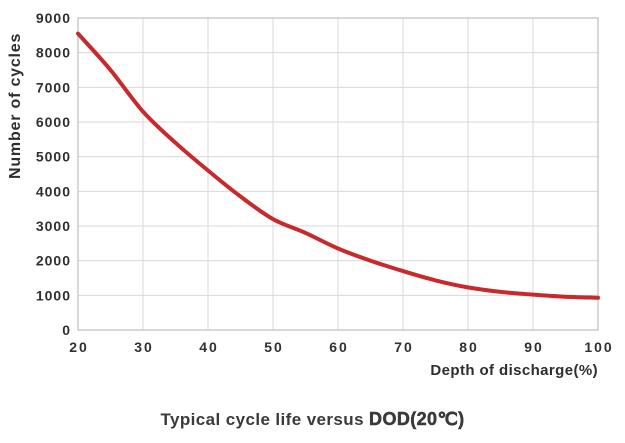 The width and height of the screenshot is (625, 443). I want to click on x-tick-label: 20, so click(79, 347).